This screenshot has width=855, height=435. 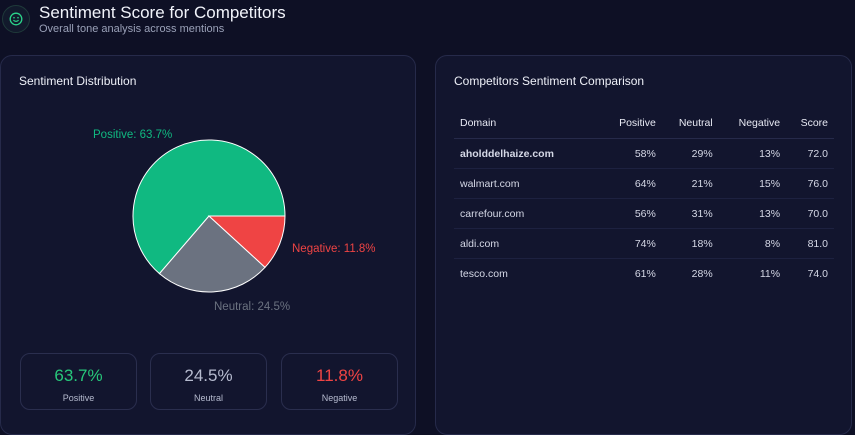 I want to click on score-cell: 81.0, so click(x=810, y=243).